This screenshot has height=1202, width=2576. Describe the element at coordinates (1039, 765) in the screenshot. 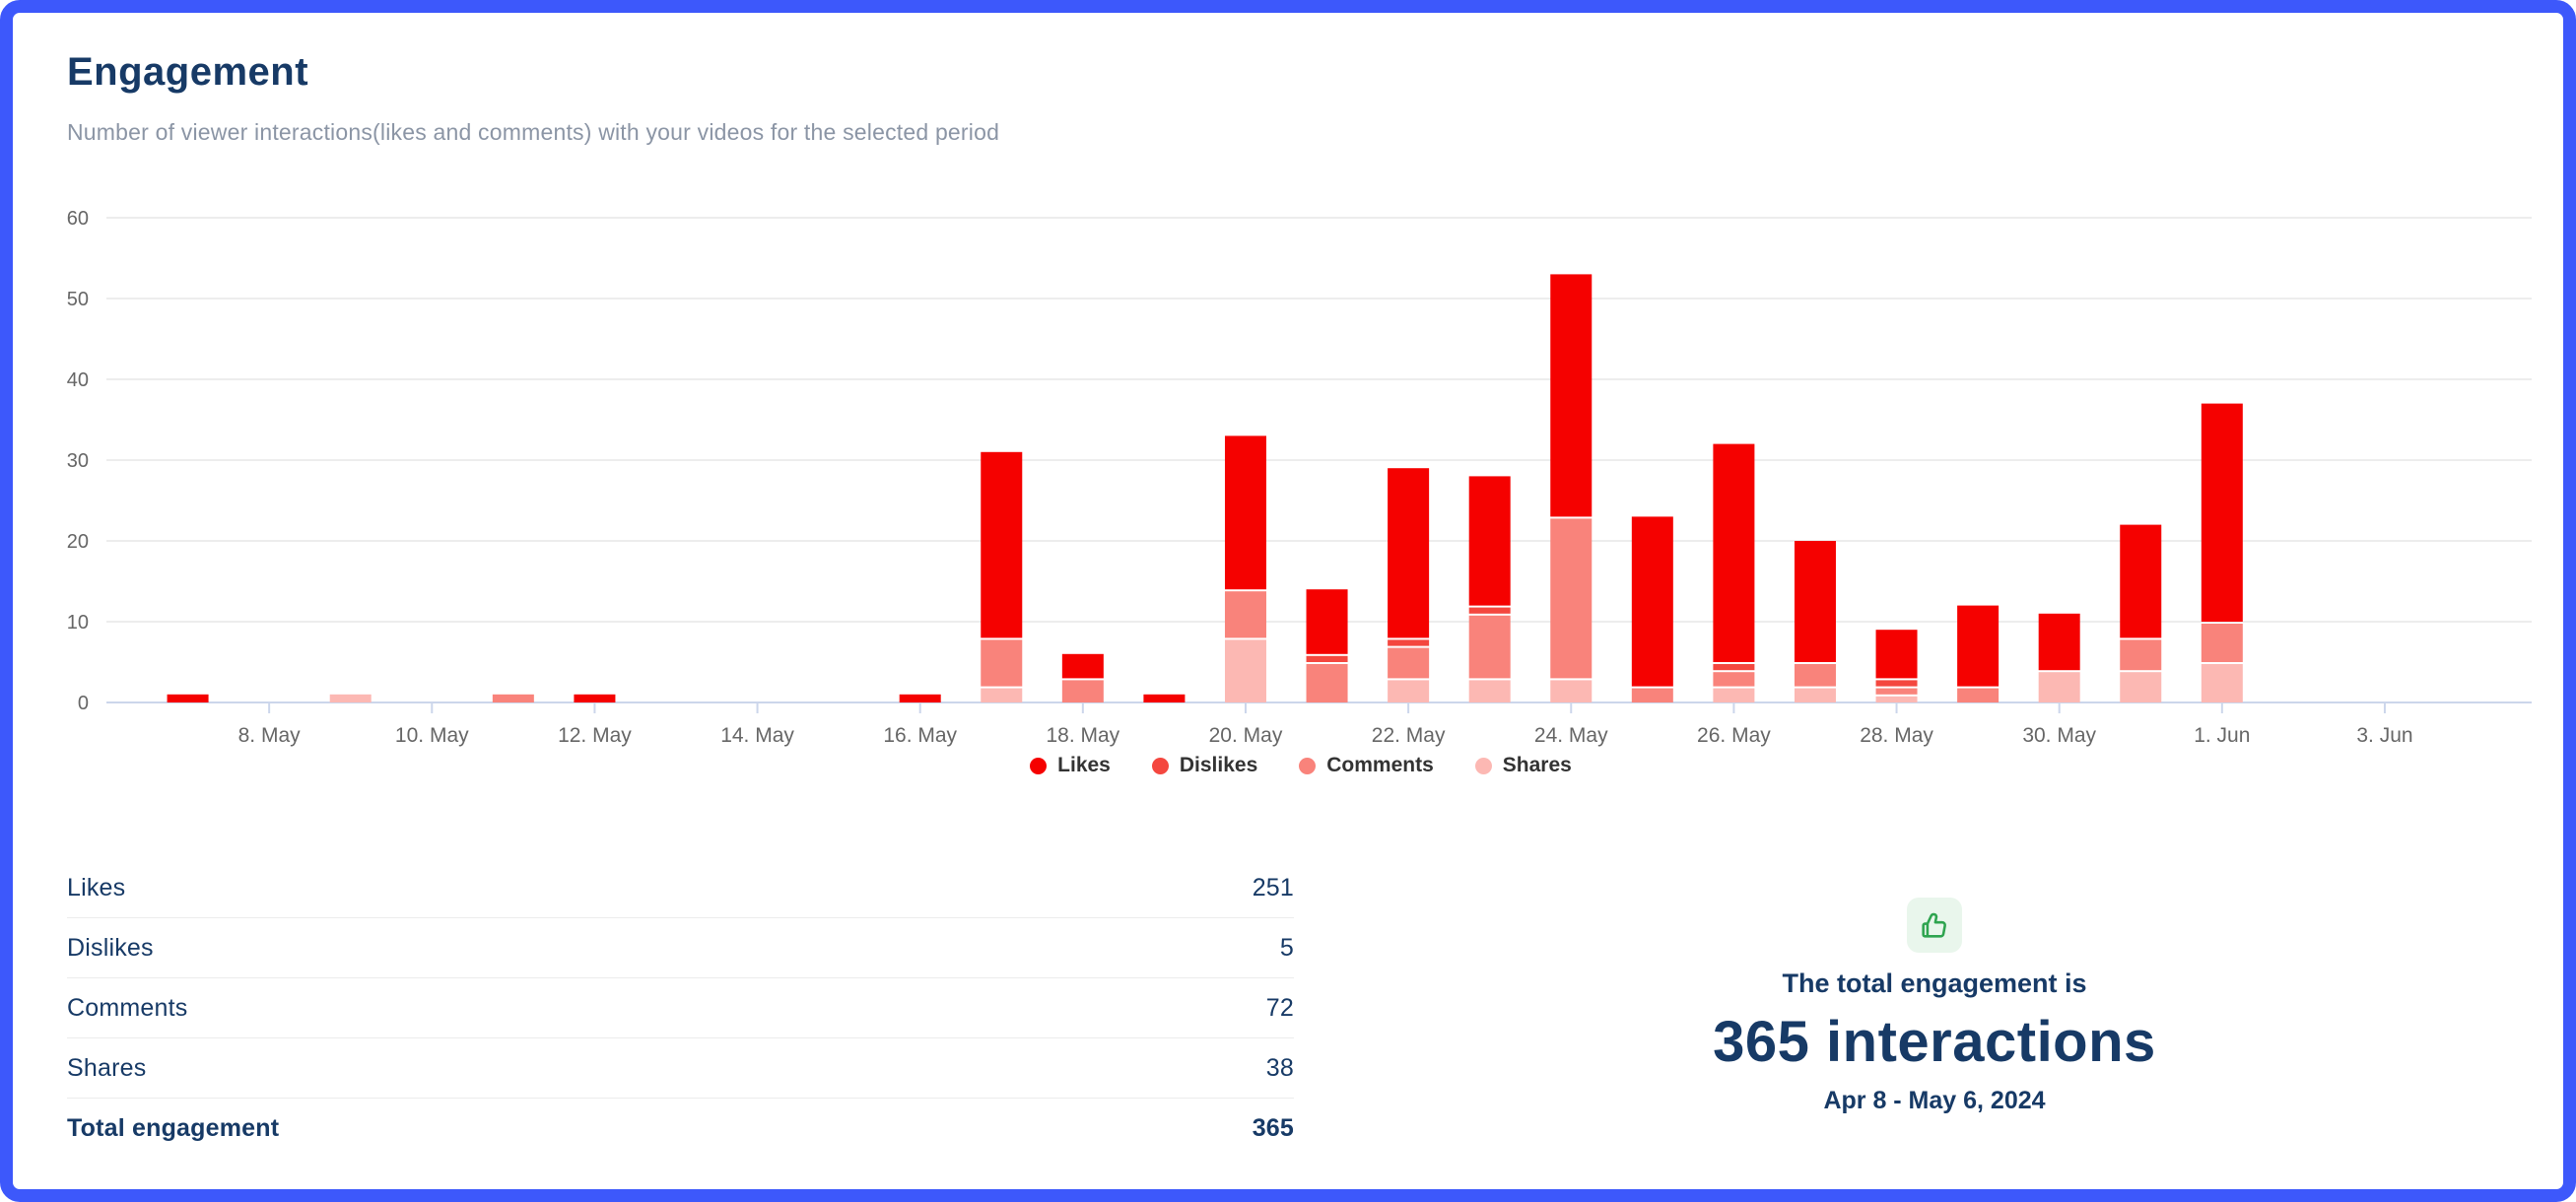

I see `likes-legend-dot-icon` at that location.